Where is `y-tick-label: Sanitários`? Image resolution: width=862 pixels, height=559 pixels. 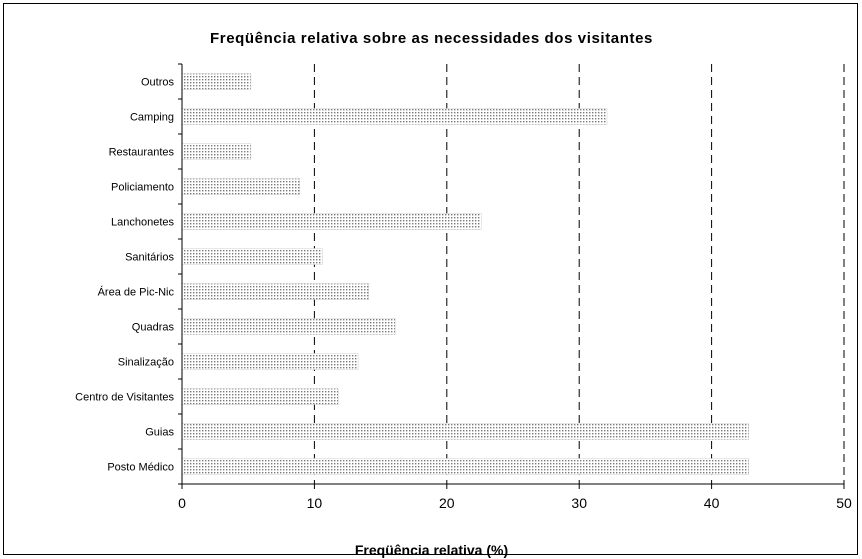 y-tick-label: Sanitários is located at coordinates (149, 258).